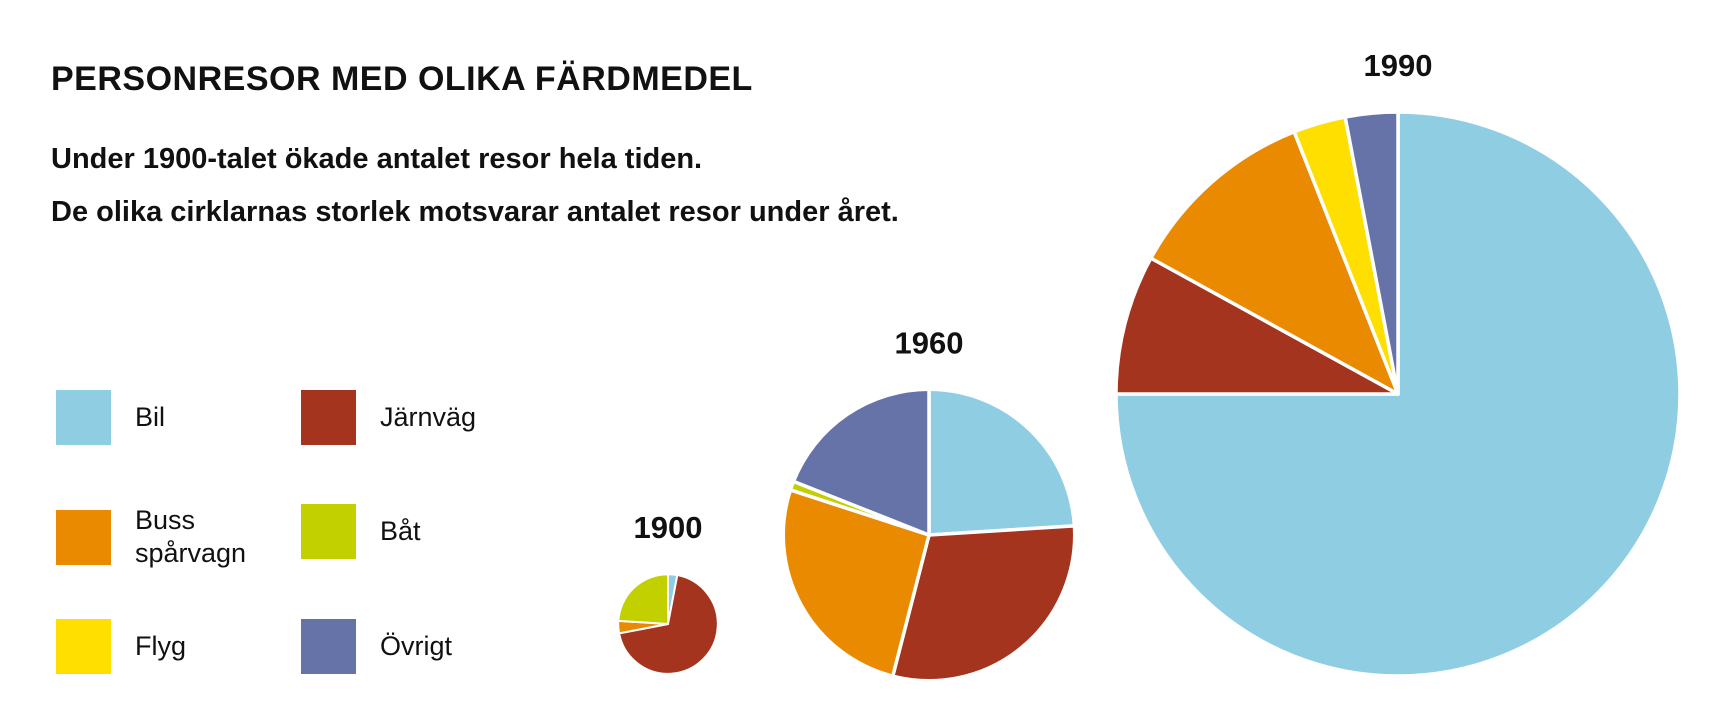 This screenshot has width=1730, height=702. Describe the element at coordinates (984, 603) in the screenshot. I see `slice-1960-jarnvag` at that location.